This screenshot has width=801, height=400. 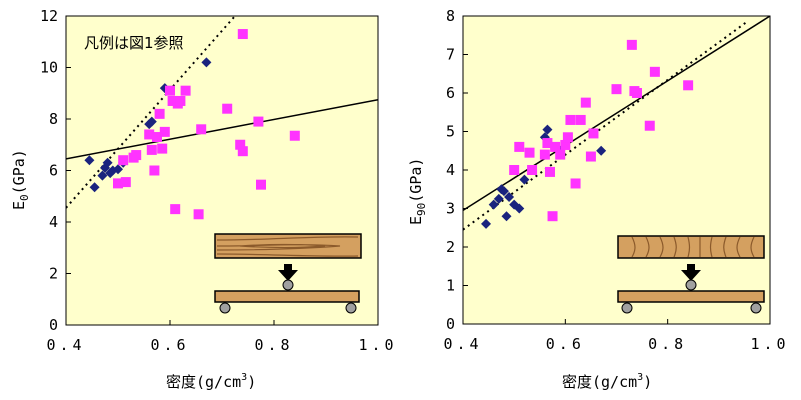 I want to click on x-axis-label-e0: 密度(g/cm3), so click(x=211, y=381).